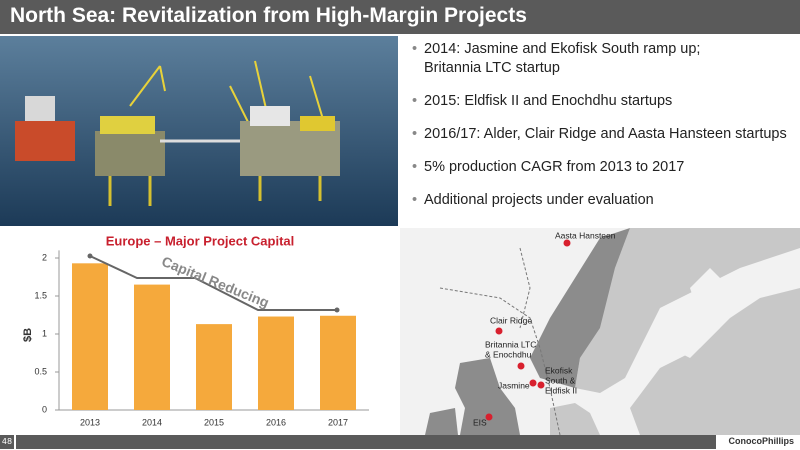 The image size is (800, 450). I want to click on map-label: Eldfisk II, so click(561, 390).